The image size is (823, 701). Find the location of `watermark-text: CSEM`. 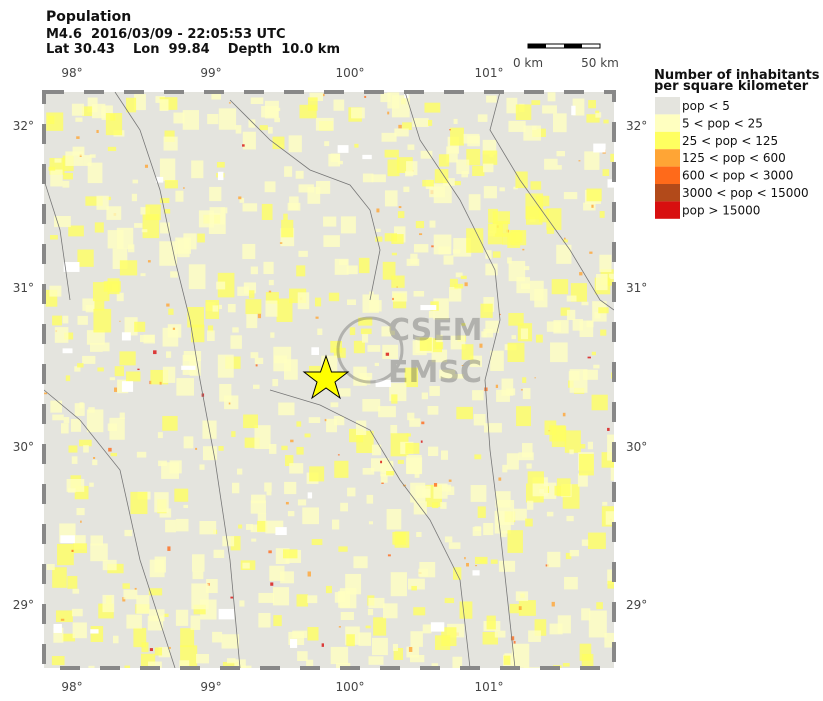

watermark-text: CSEM is located at coordinates (435, 330).